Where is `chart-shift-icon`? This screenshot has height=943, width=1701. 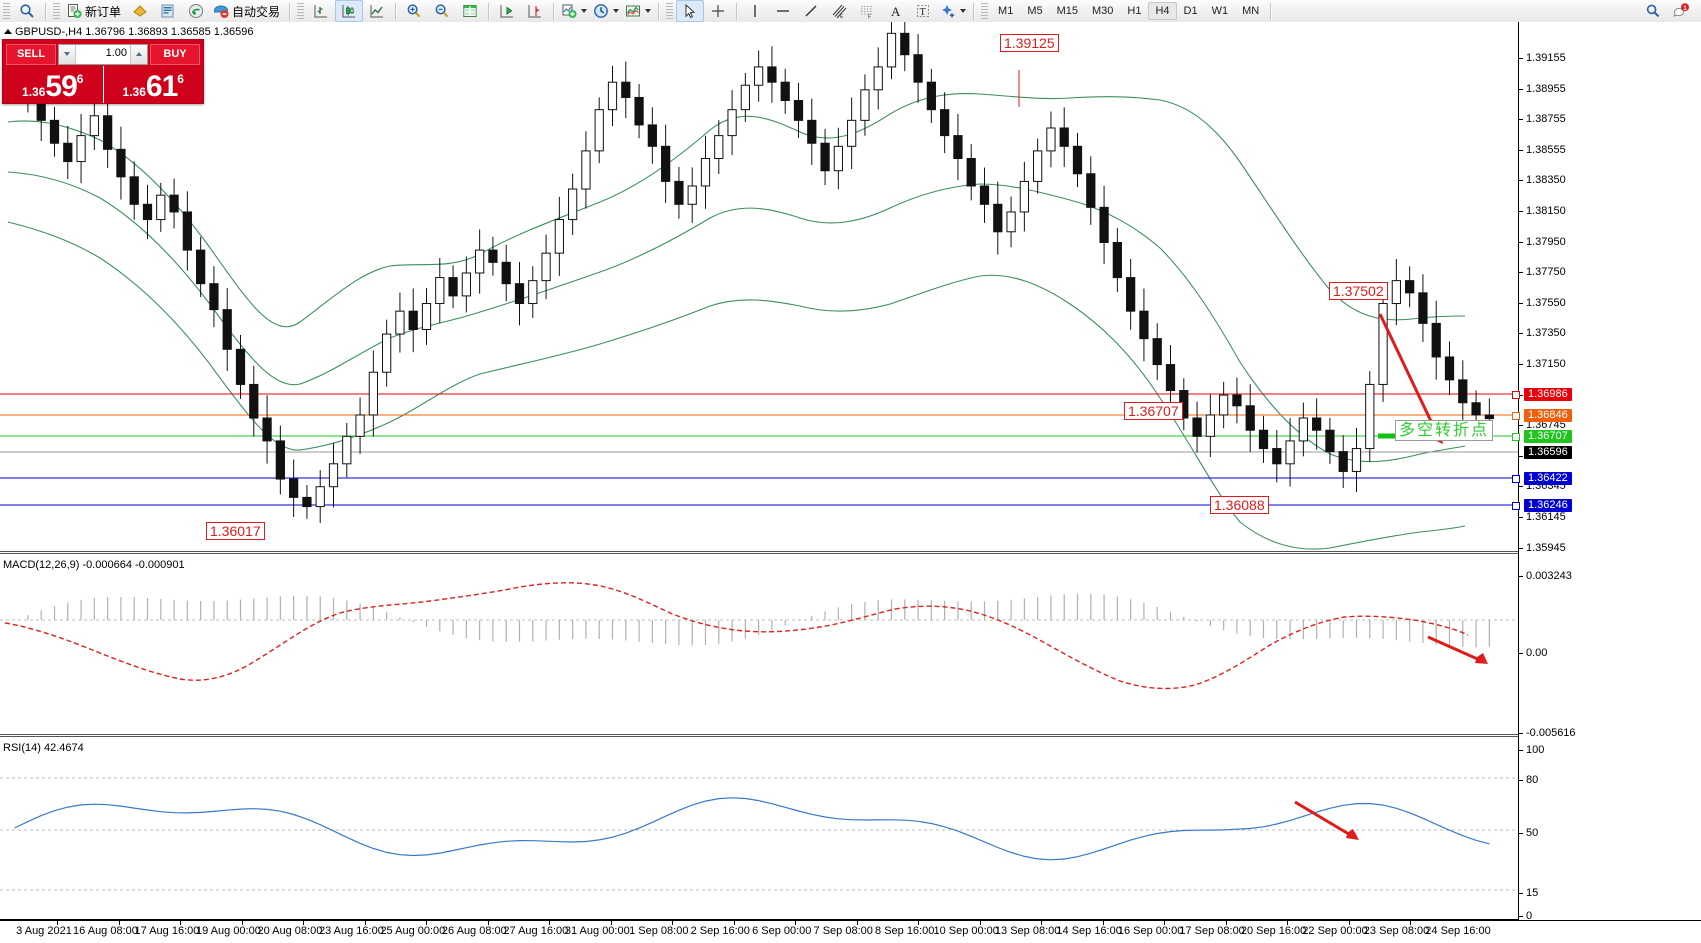
chart-shift-icon is located at coordinates (535, 11).